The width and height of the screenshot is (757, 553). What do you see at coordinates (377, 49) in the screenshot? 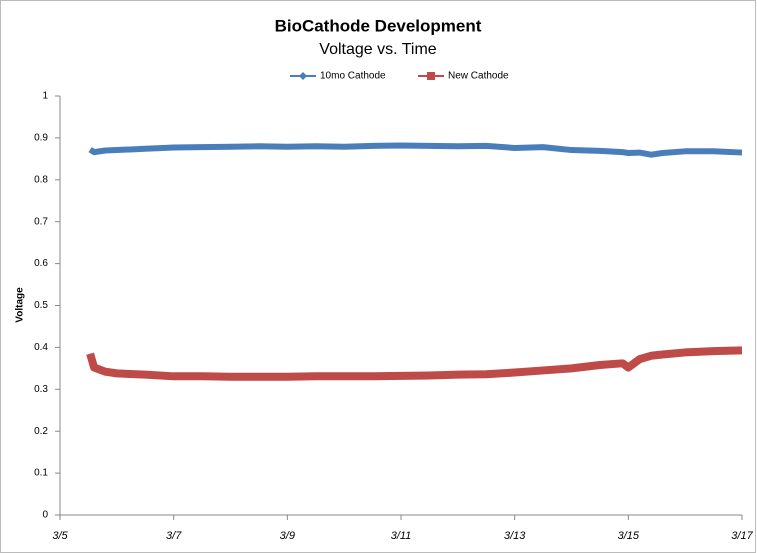
I see `chart-subtitle: Voltage vs. Time` at bounding box center [377, 49].